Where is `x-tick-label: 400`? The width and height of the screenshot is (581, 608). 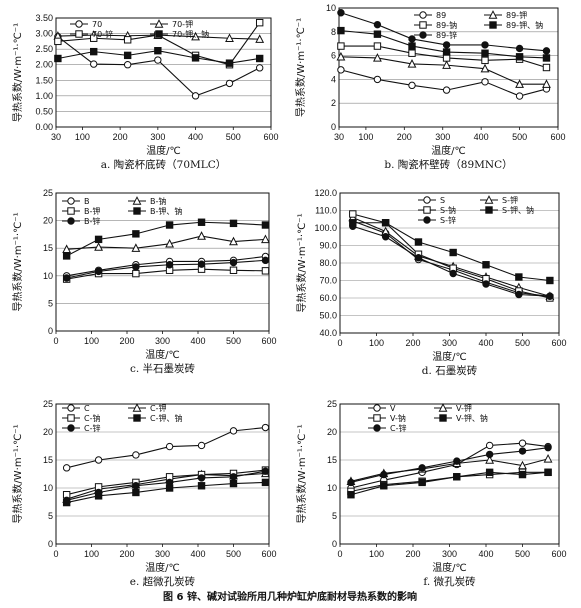 x-tick-label: 400 is located at coordinates (485, 554).